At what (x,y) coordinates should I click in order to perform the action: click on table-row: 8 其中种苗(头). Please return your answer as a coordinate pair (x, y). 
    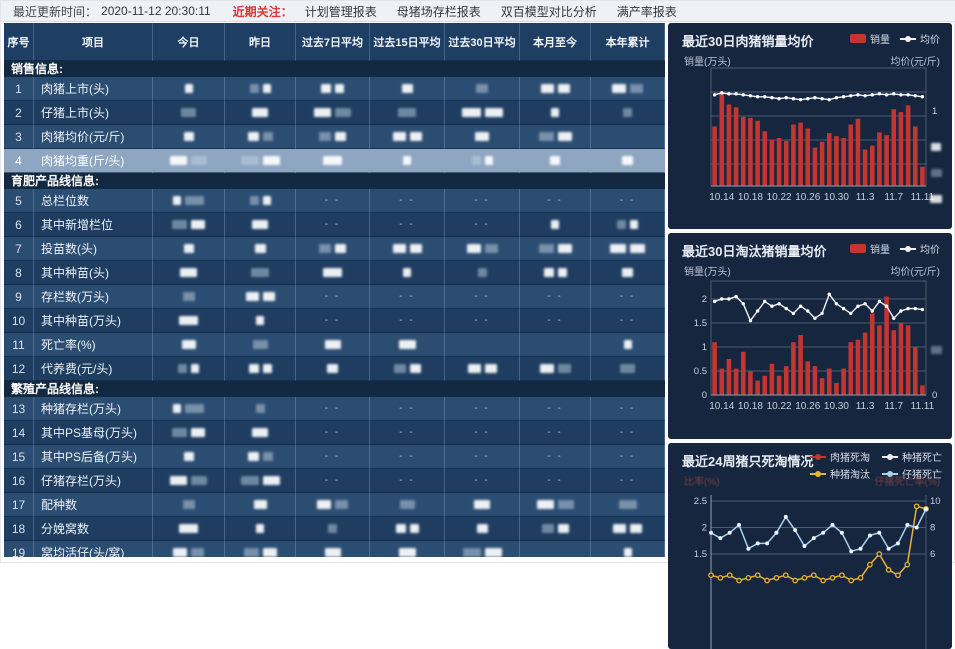
    Looking at the image, I should click on (334, 273).